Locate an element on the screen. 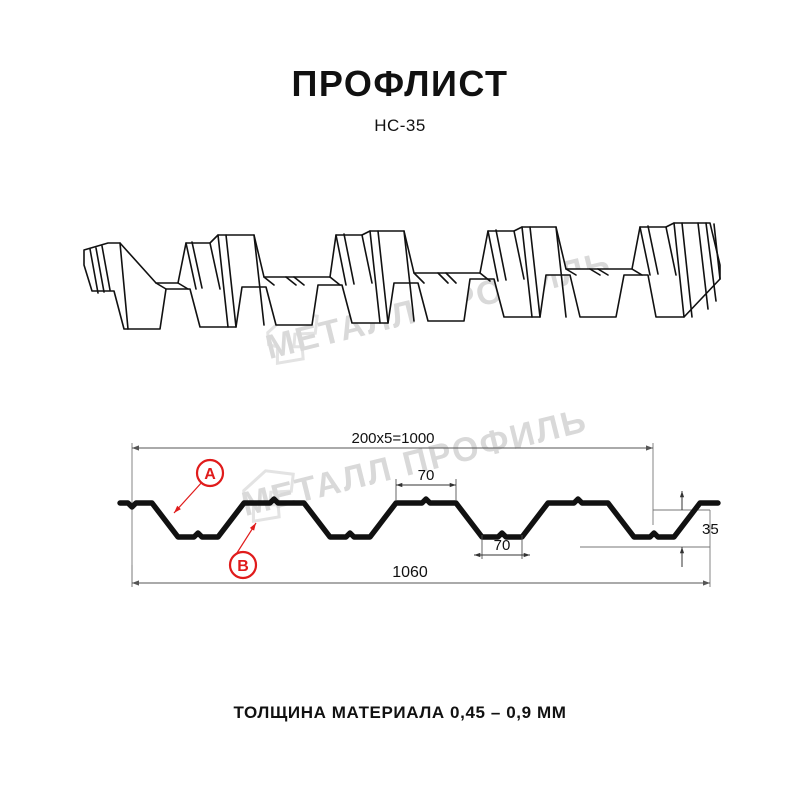  marker-a: A is located at coordinates (199, 486).